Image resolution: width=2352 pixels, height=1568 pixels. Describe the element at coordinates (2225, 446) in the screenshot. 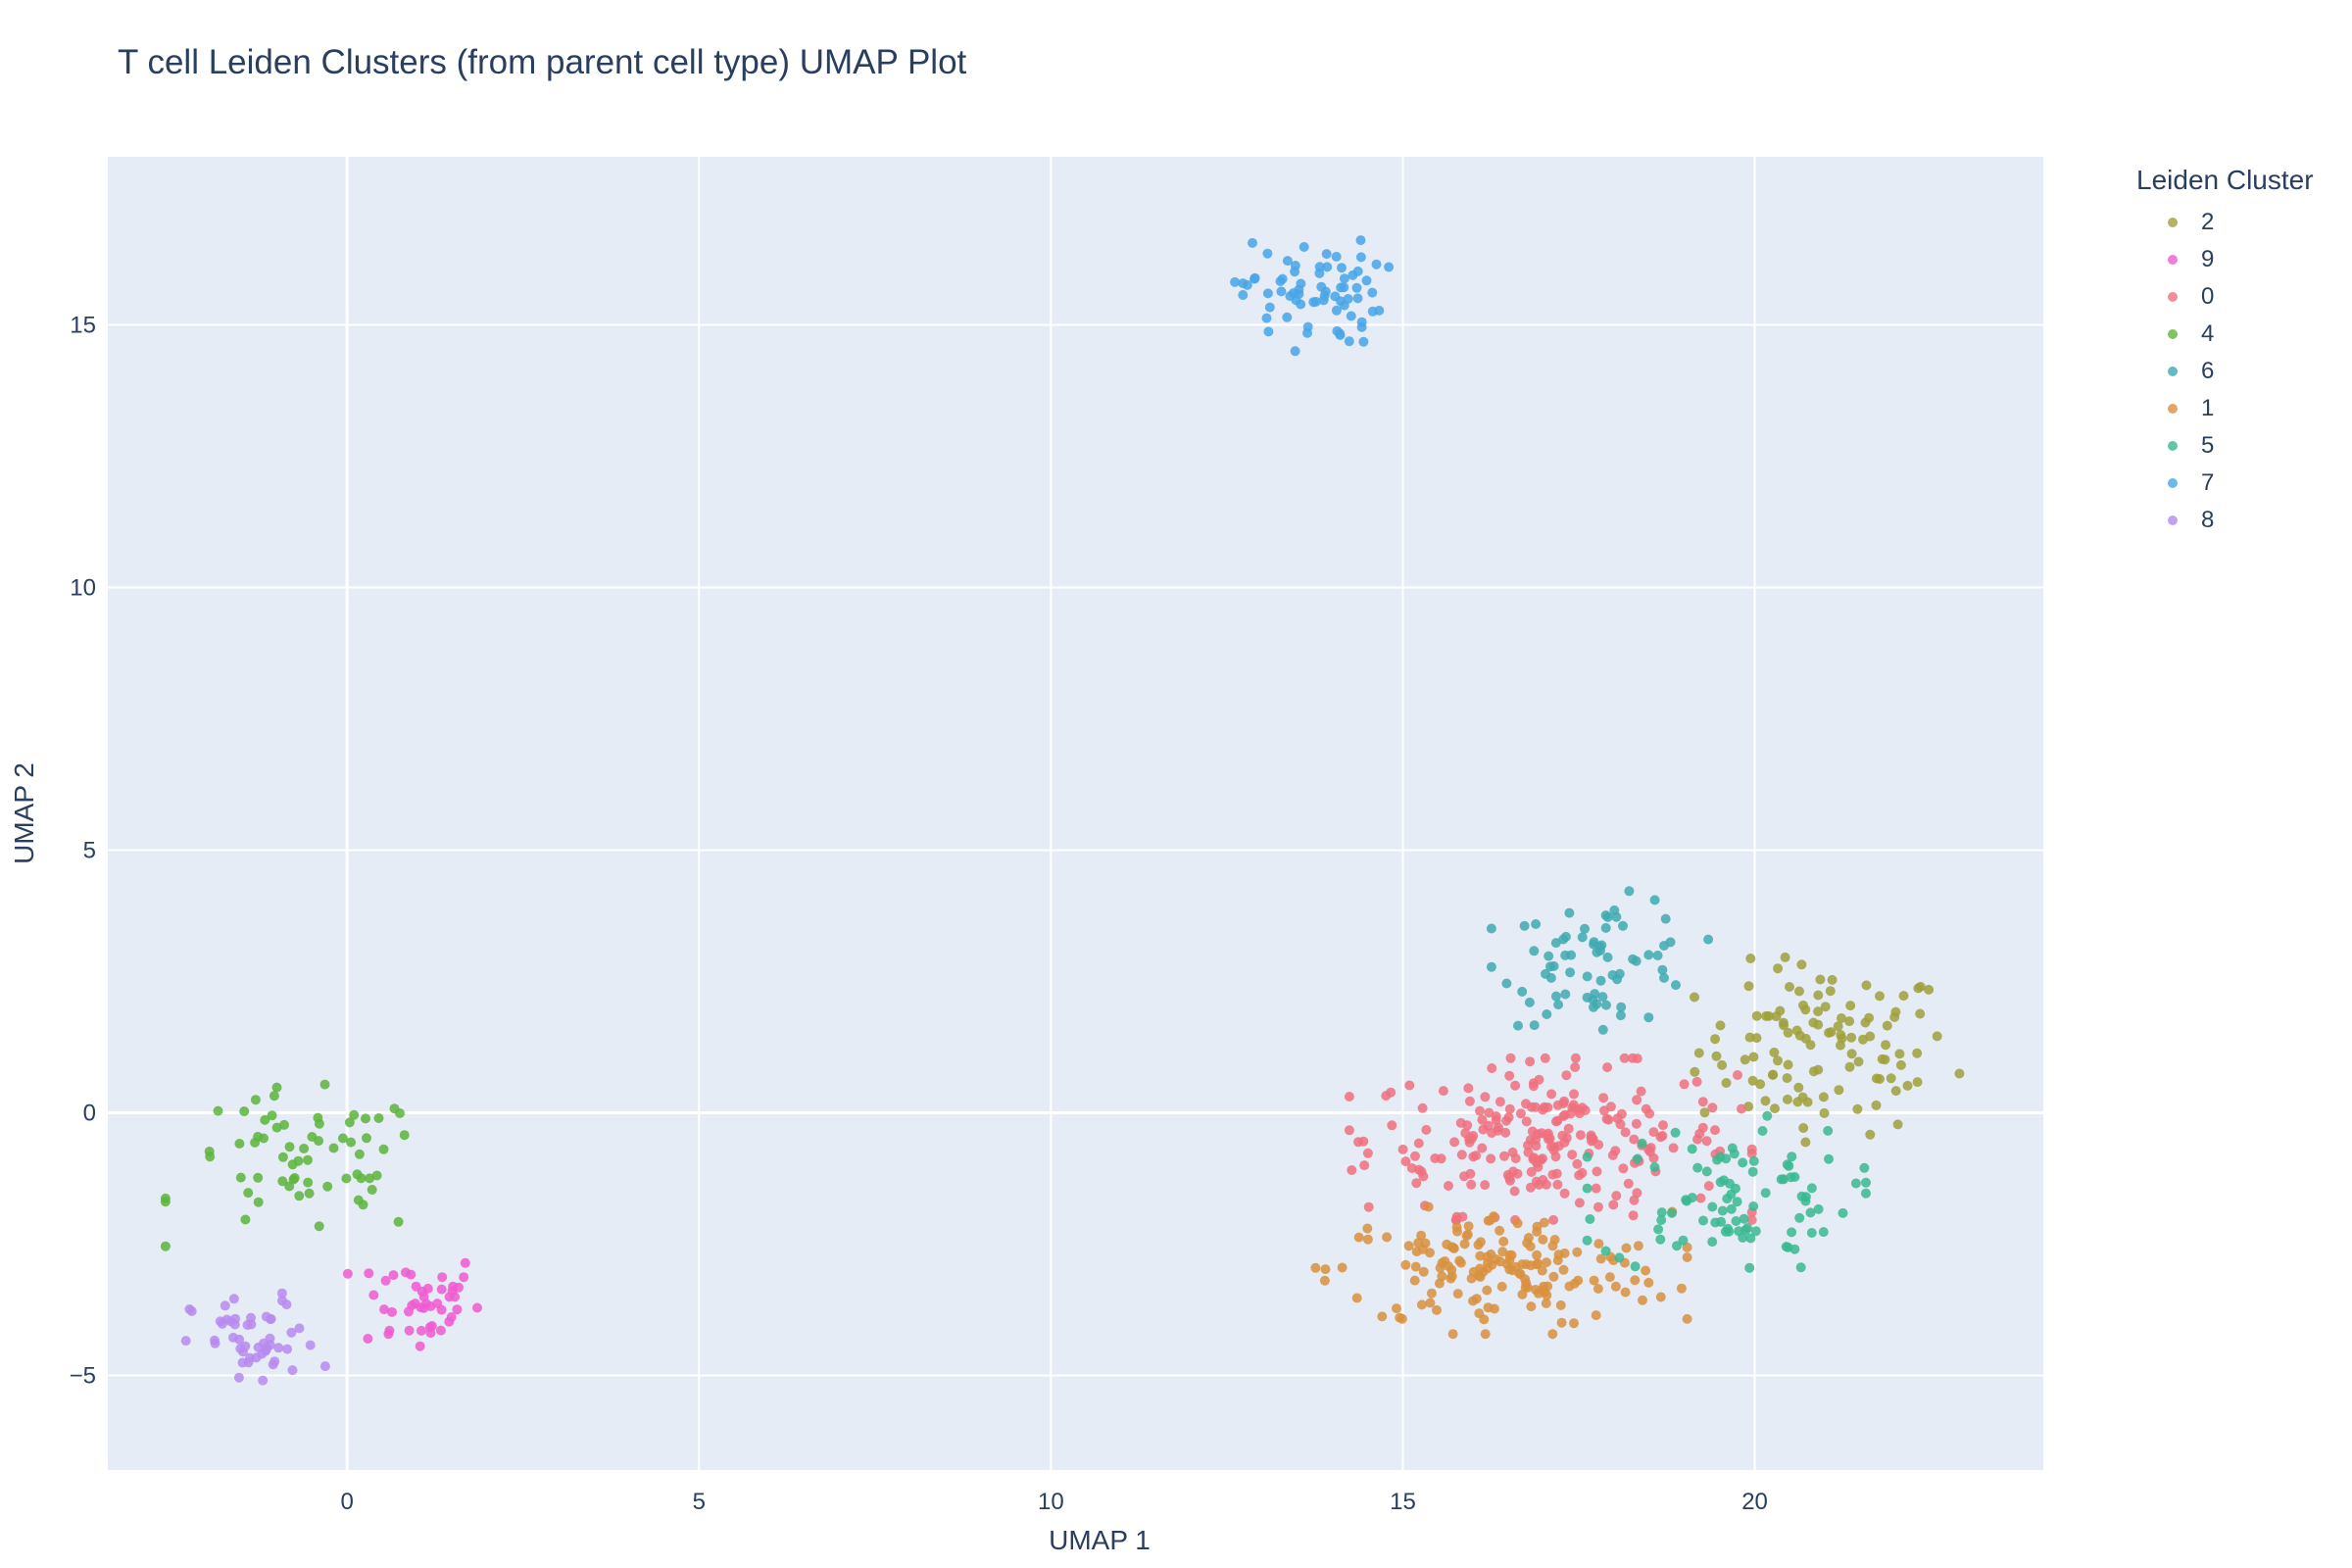

I see `legend-item-cluster-5: 5` at that location.